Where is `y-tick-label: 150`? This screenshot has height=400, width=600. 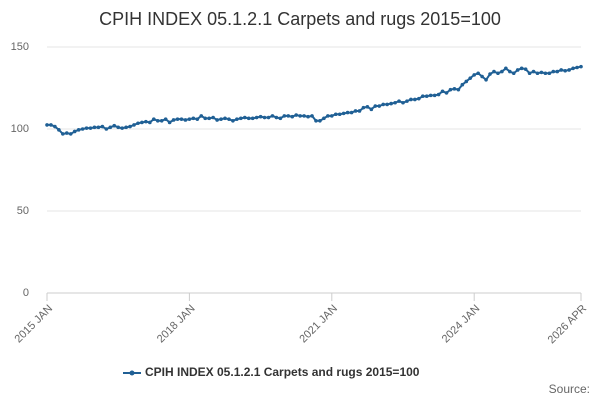 y-tick-label: 150 is located at coordinates (20, 47).